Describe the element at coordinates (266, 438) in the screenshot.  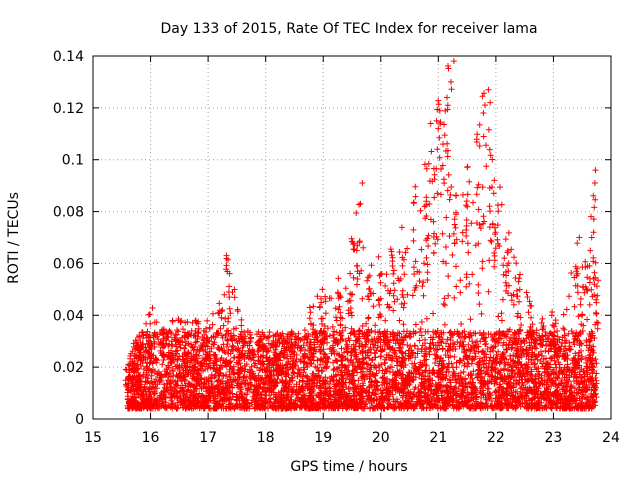
I see `x-tick-label: 18` at that location.